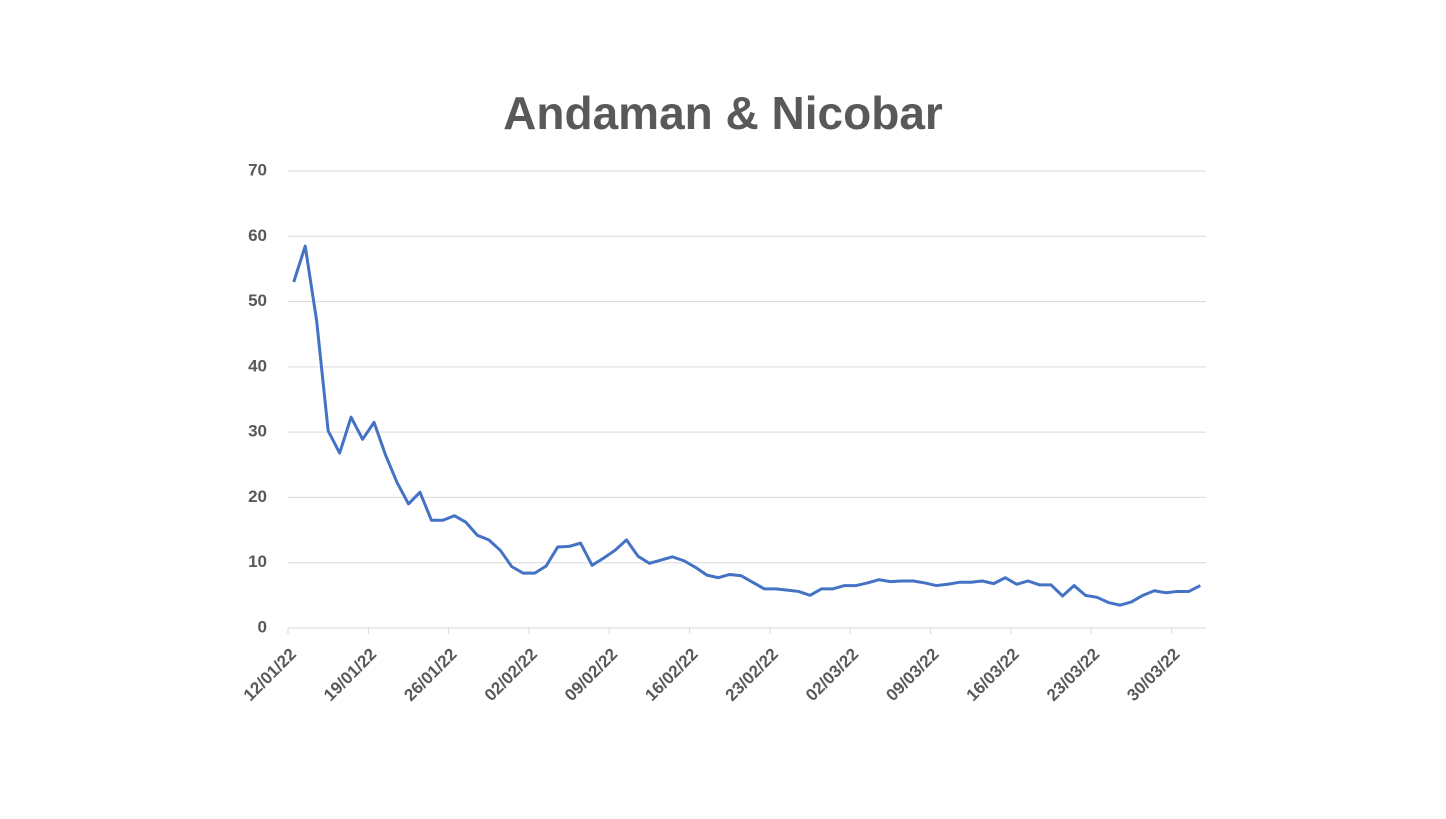 Image resolution: width=1446 pixels, height=819 pixels. I want to click on y-tick-label: 60, so click(257, 235).